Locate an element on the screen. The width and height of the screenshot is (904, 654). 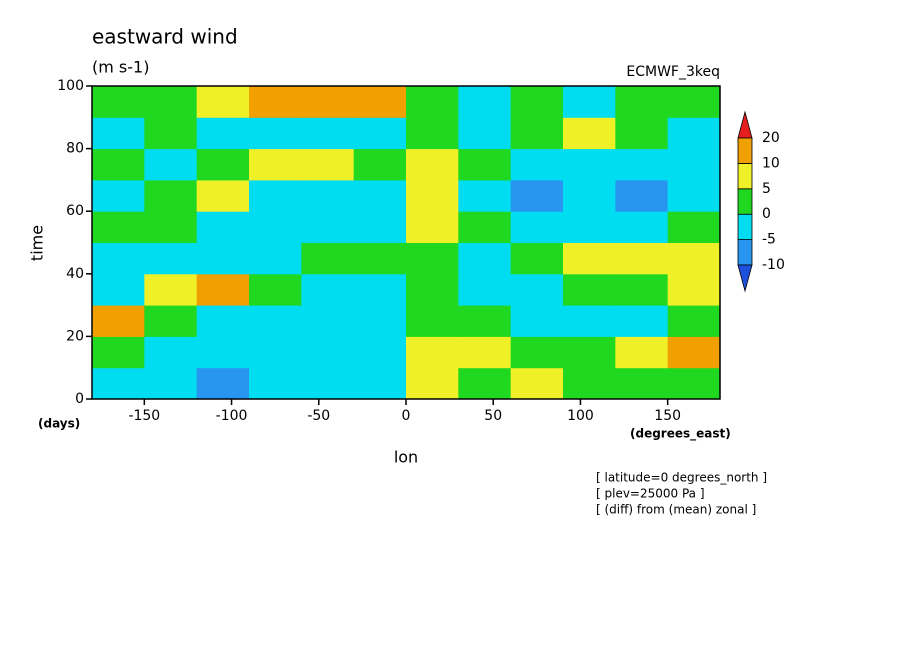
colorbar-label: 5 is located at coordinates (766, 189).